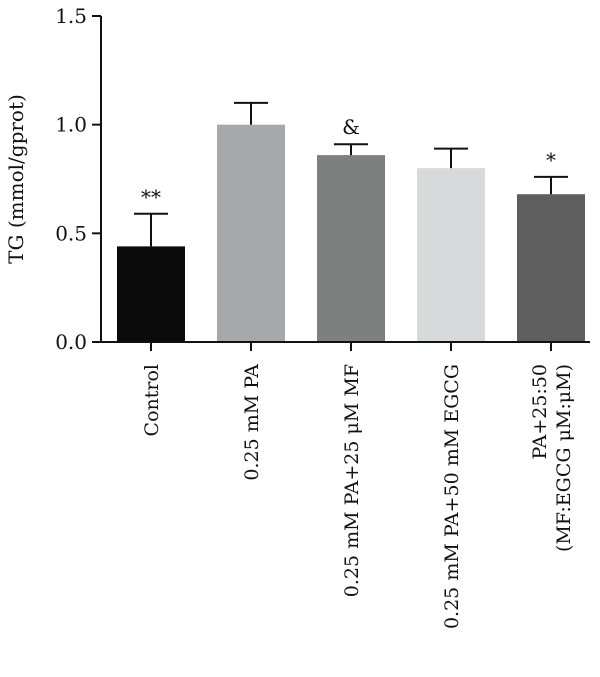  I want to click on x-tick-label: 0.25 mM PA, so click(252, 422).